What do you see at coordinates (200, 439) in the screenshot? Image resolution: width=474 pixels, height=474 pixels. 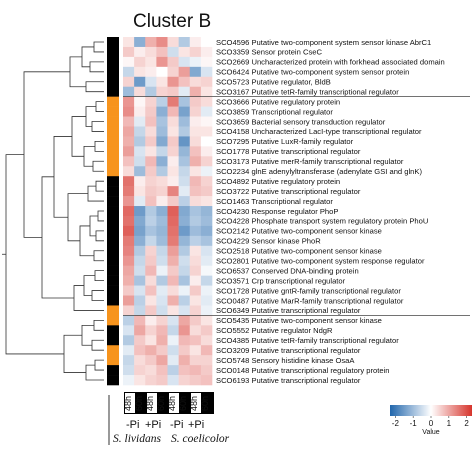 I see `species-label: S. coelicolor` at bounding box center [200, 439].